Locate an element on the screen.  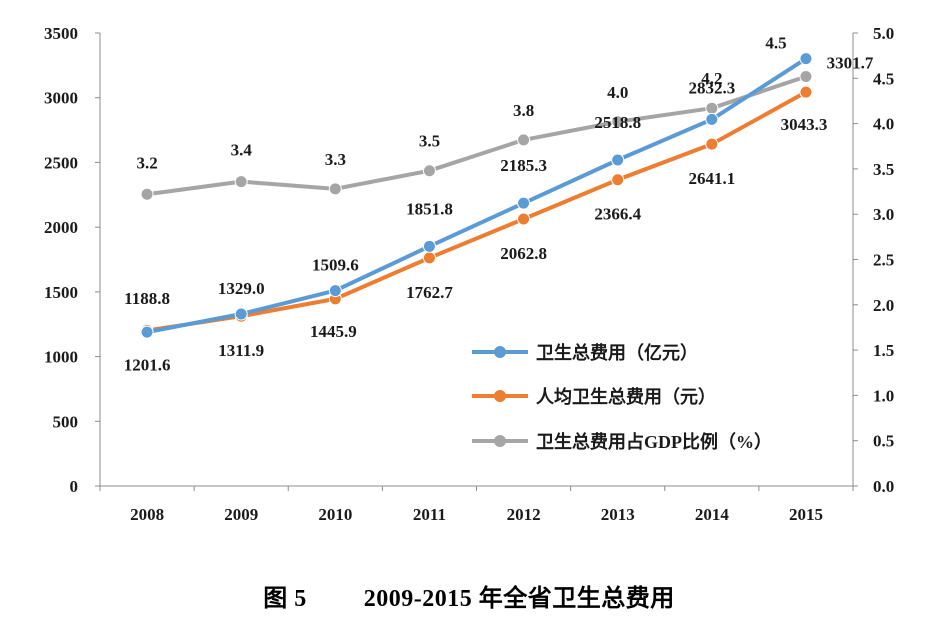
data-label: 1445.9 is located at coordinates (333, 331).